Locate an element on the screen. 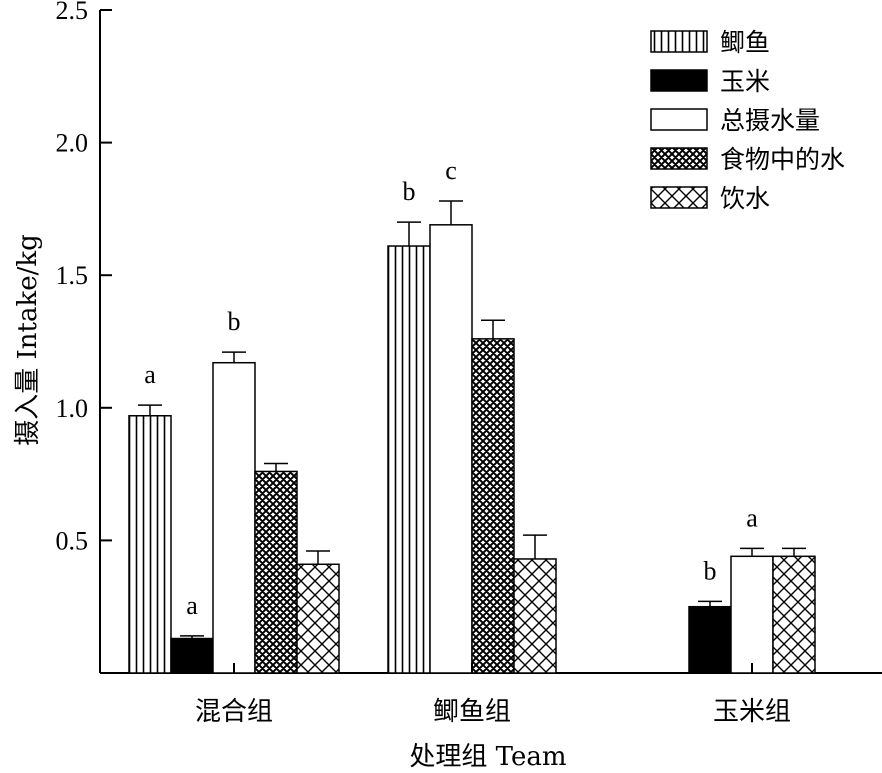 This screenshot has width=882, height=773. x-tick-label: 鲫鱼组 is located at coordinates (472, 712).